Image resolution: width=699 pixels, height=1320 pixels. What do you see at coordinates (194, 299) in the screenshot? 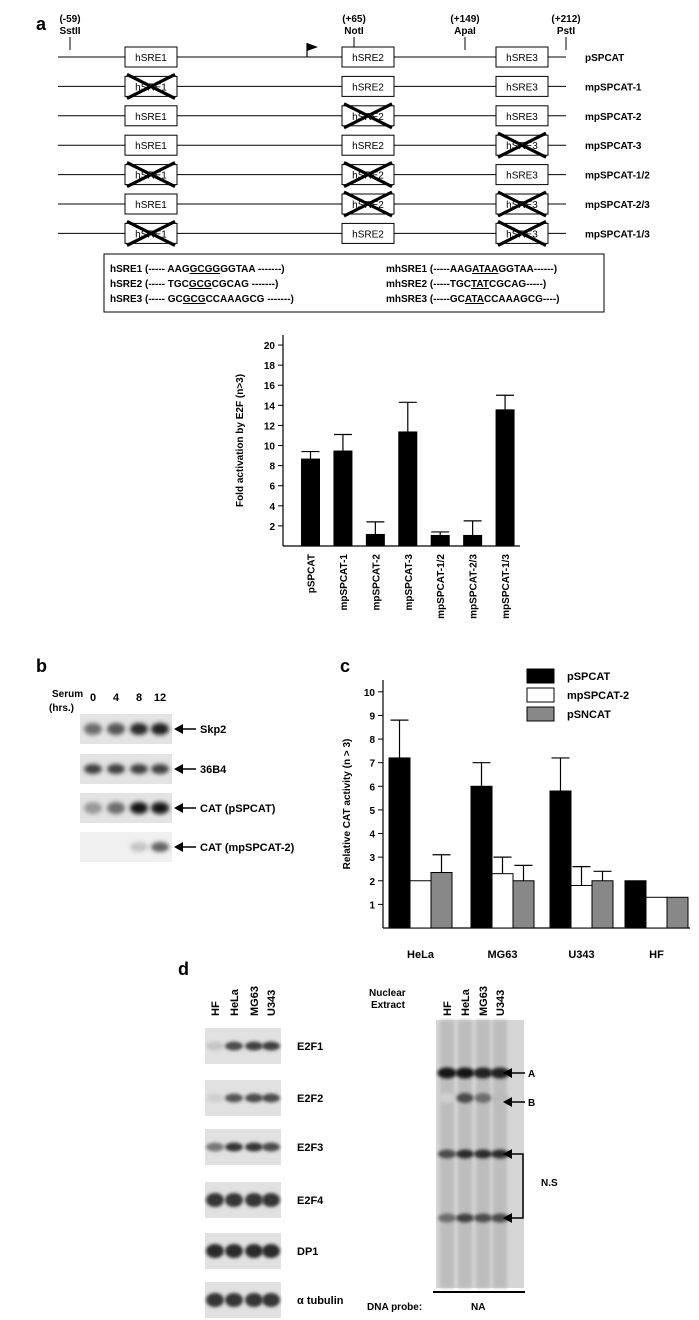
I see `sequence-core: GCG` at bounding box center [194, 299].